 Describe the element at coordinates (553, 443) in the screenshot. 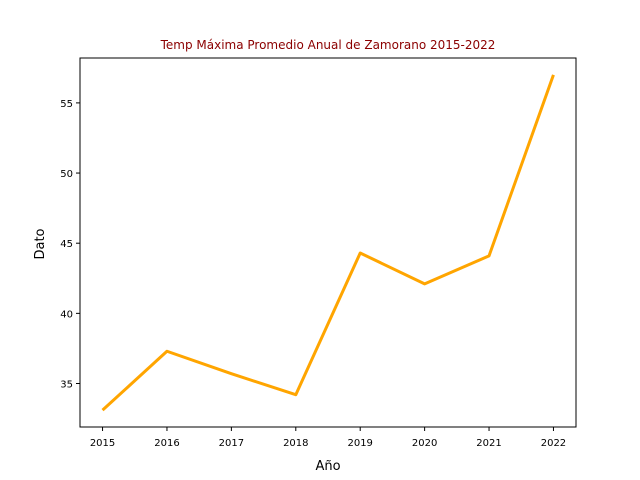

I see `x-tick-label: 2022` at that location.